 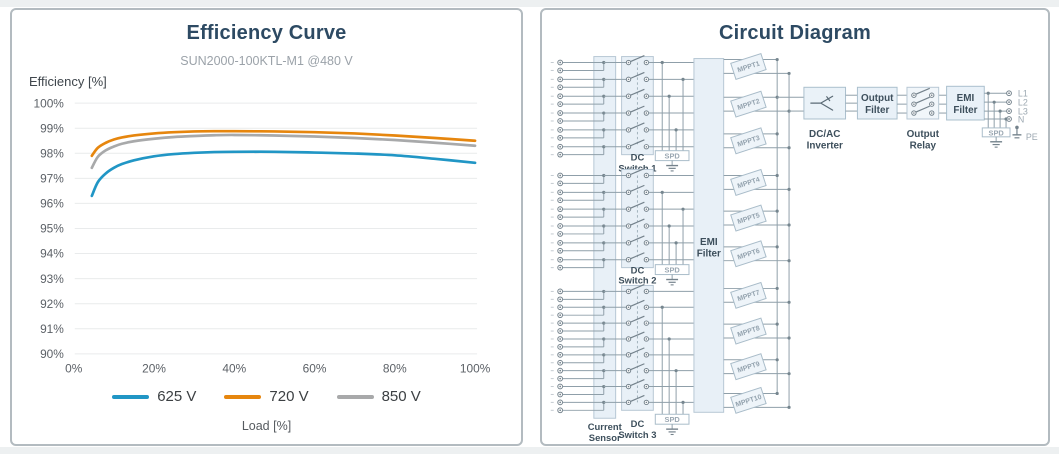 I want to click on legend-item: 625 V, so click(x=154, y=396).